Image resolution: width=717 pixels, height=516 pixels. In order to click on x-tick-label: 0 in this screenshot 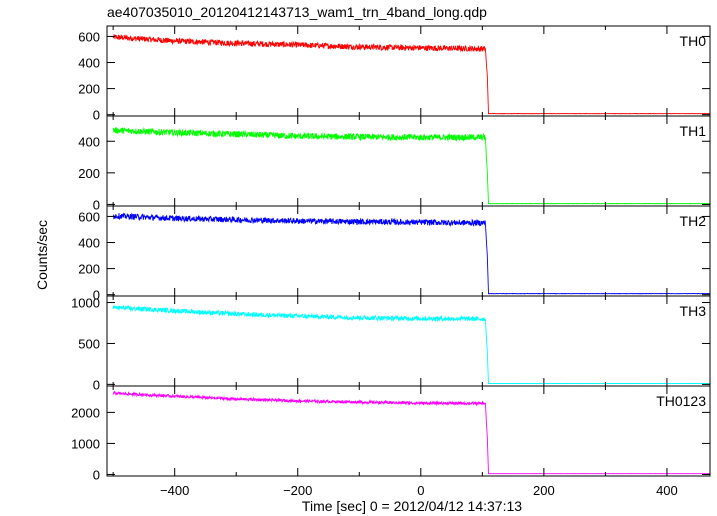, I will do `click(420, 490)`.